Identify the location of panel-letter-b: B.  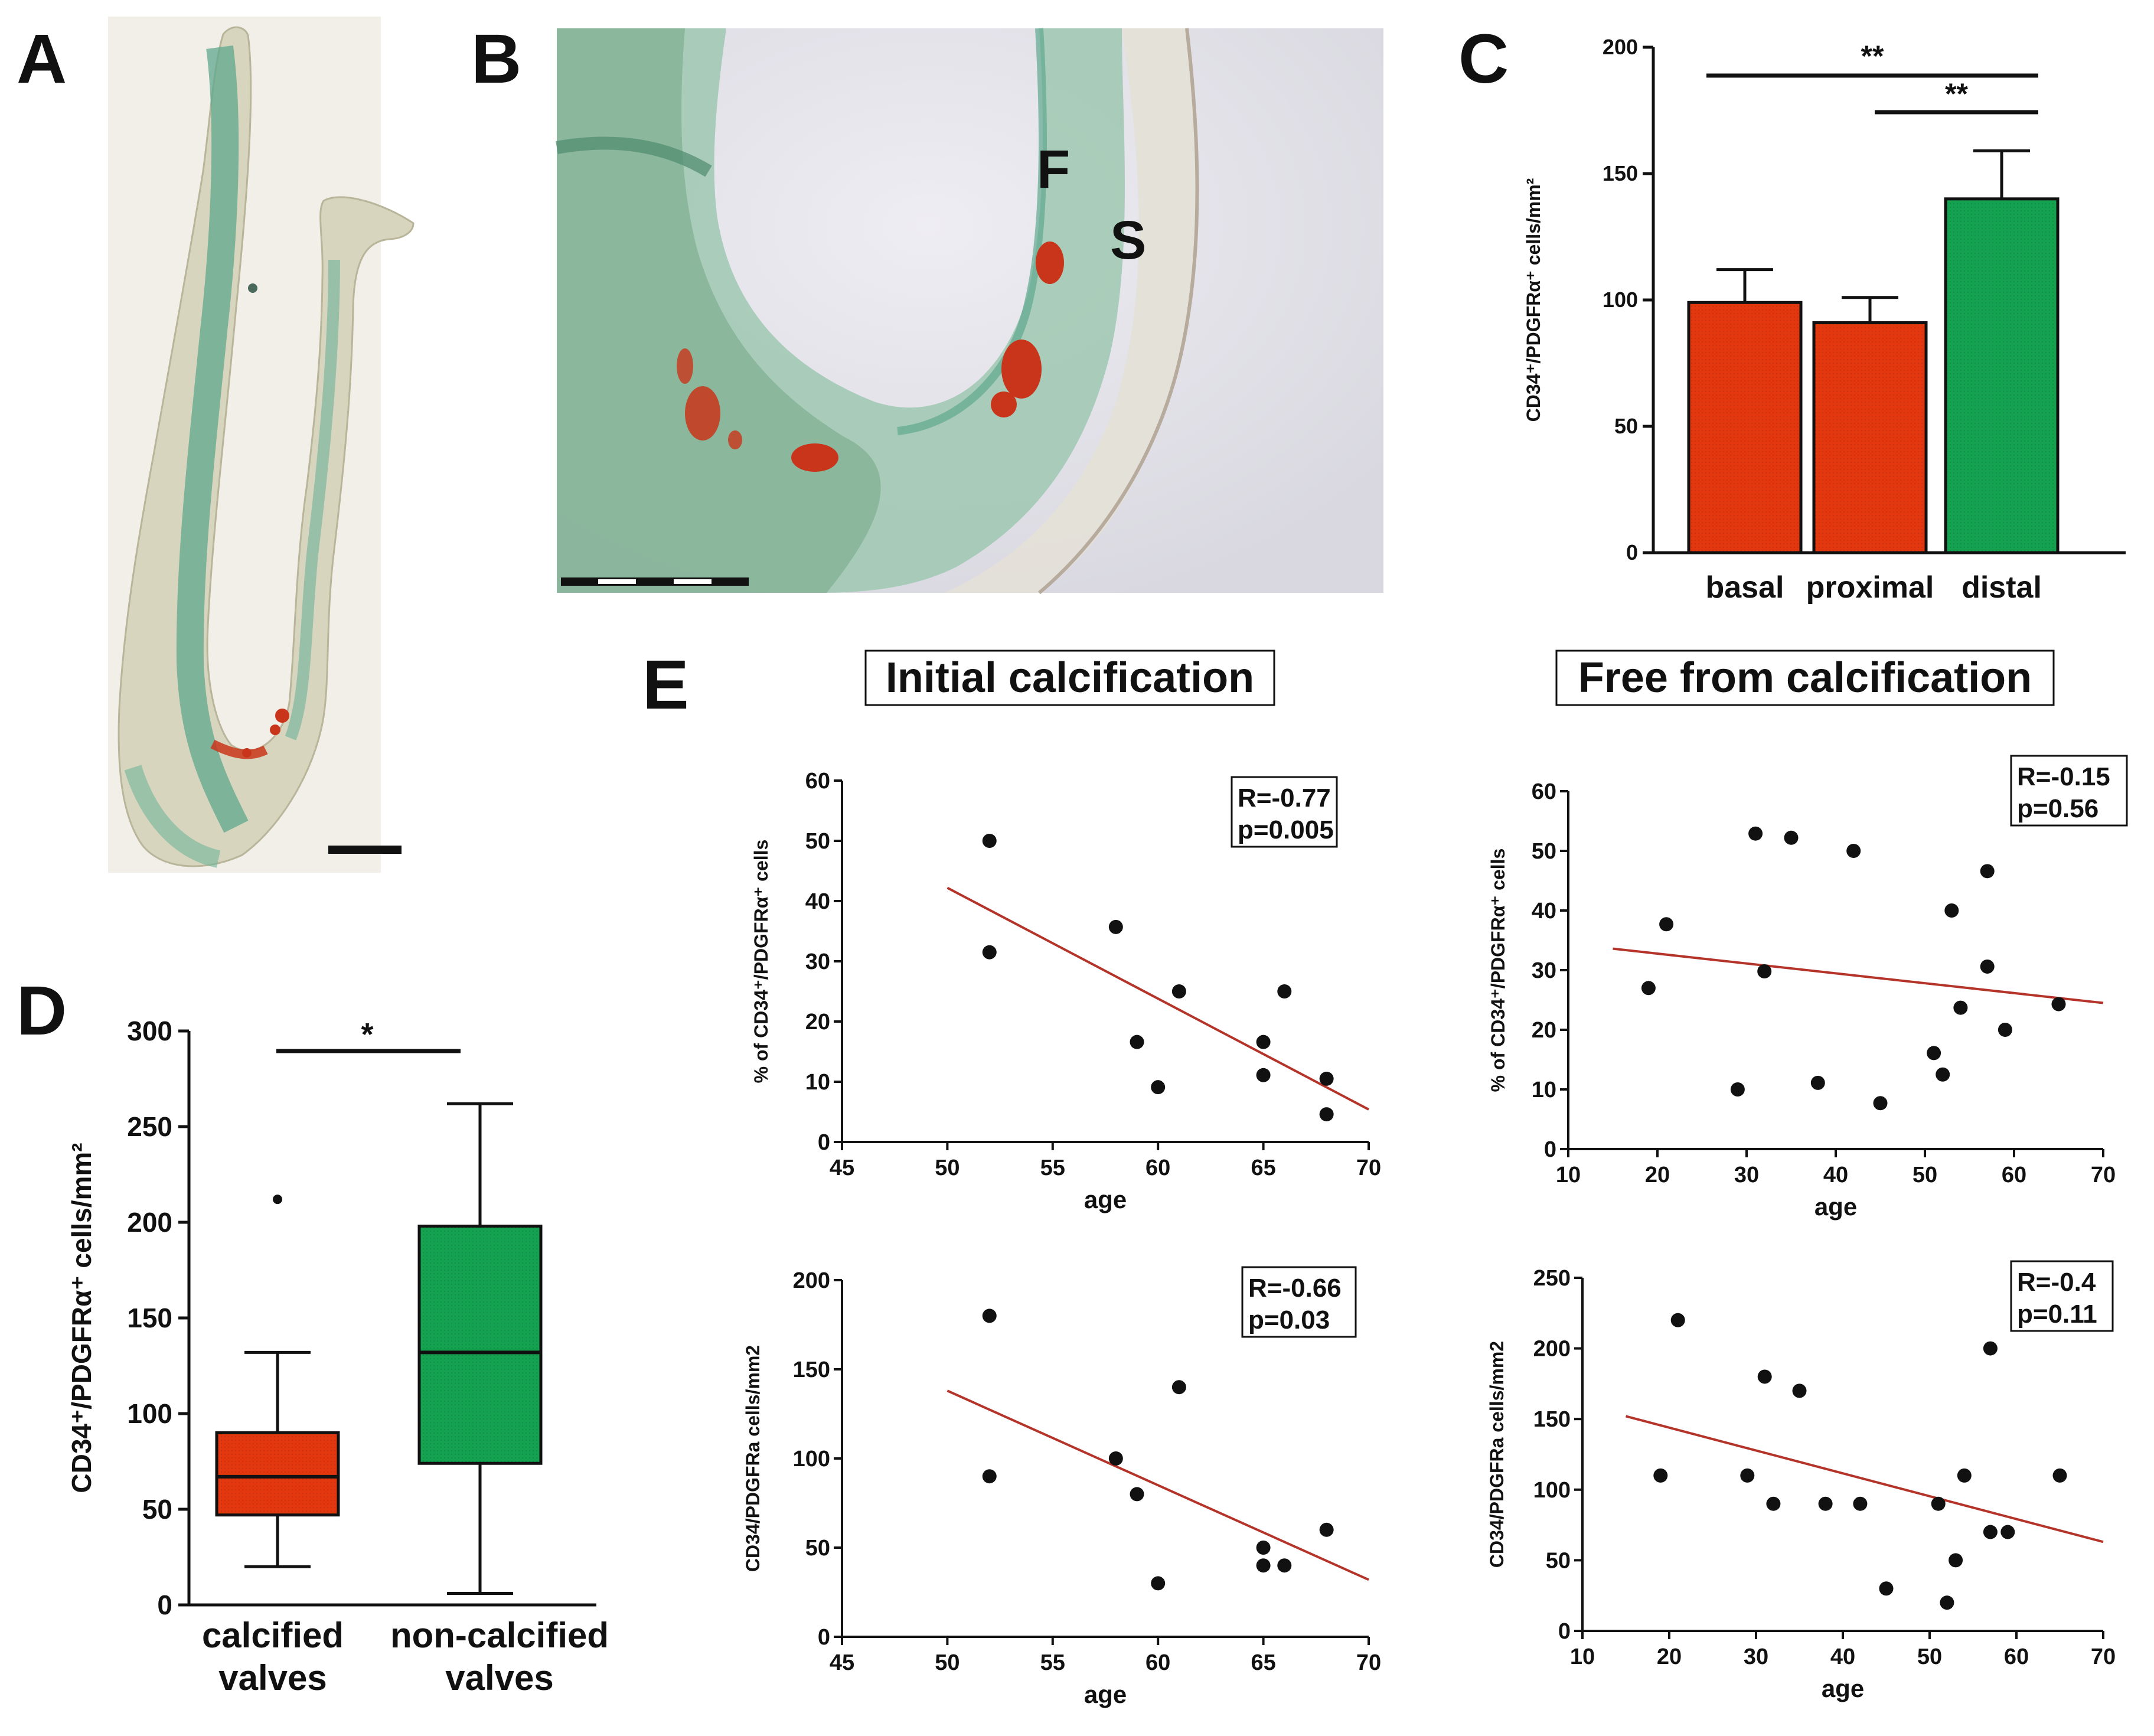
(496, 59).